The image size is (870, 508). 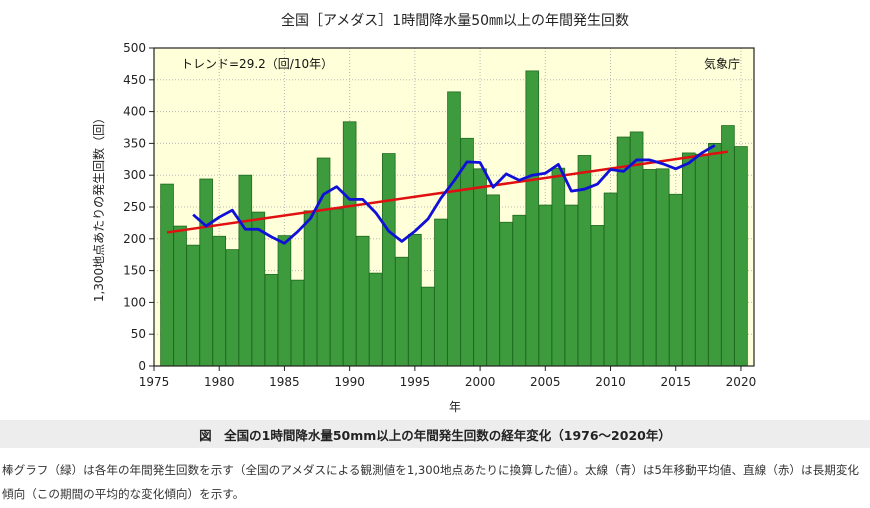 I want to click on bar-2009, so click(x=597, y=296).